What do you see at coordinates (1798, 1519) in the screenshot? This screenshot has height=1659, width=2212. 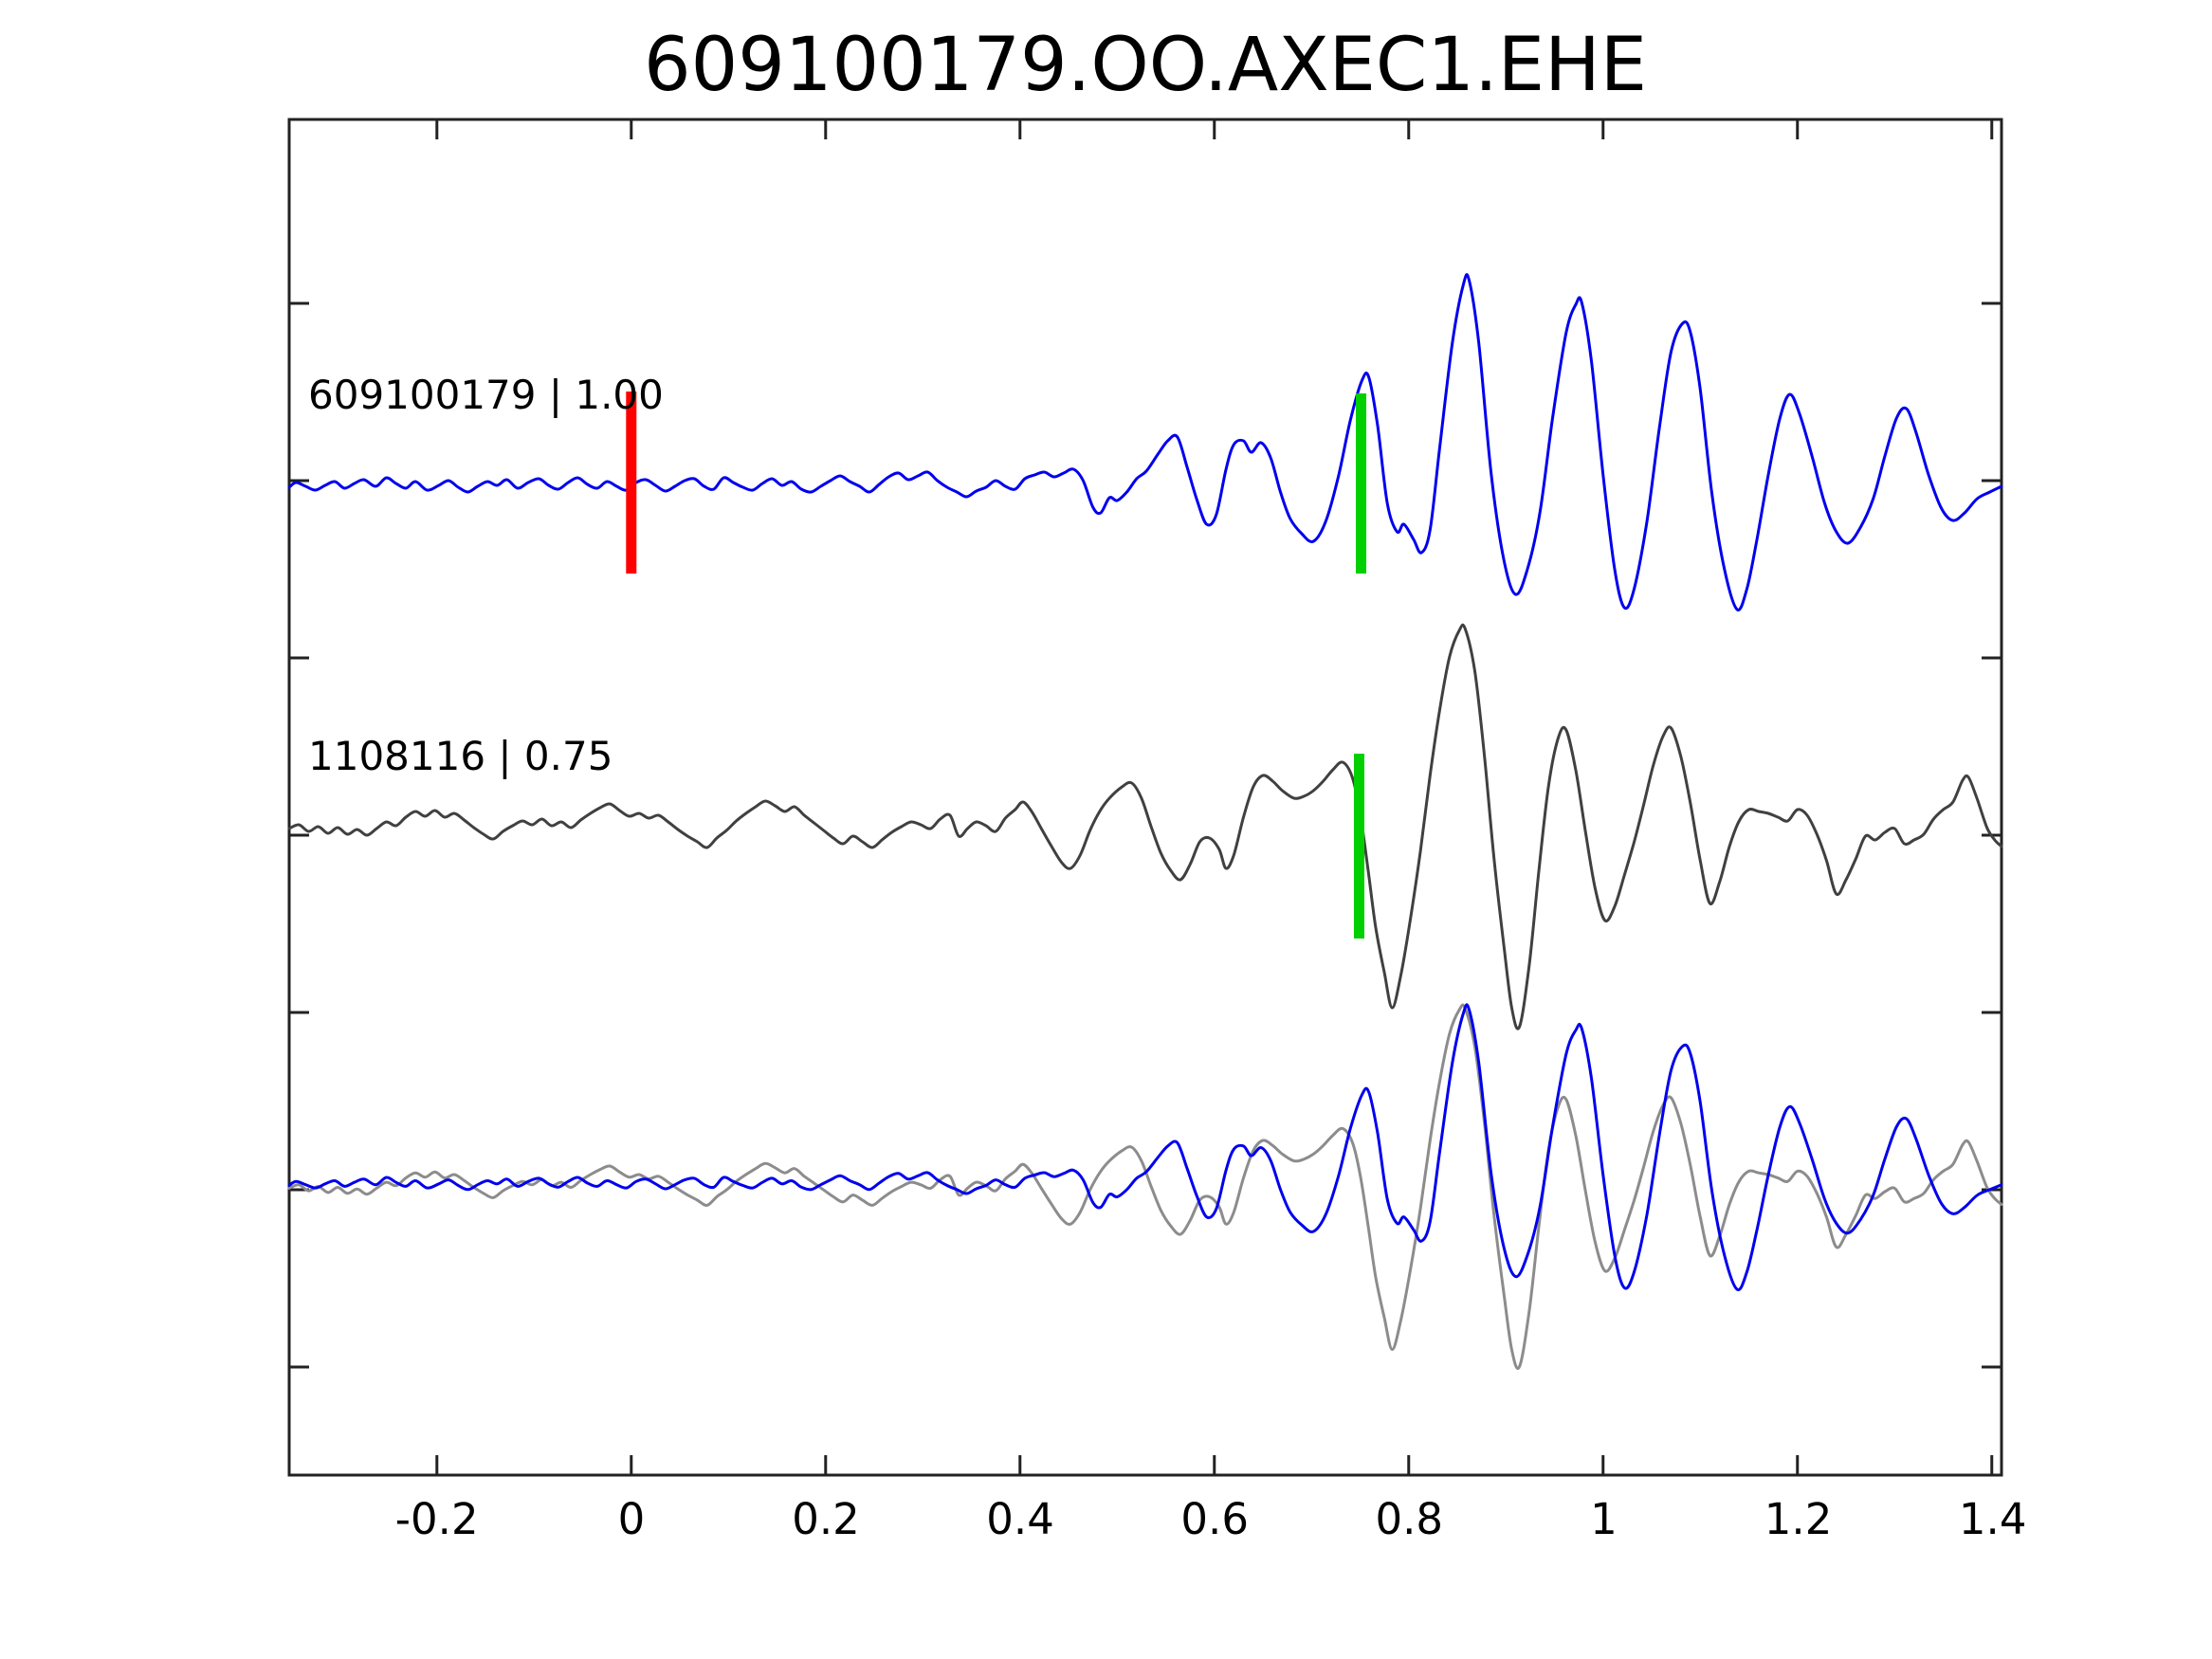 I see `x-tick-label: 1.2` at bounding box center [1798, 1519].